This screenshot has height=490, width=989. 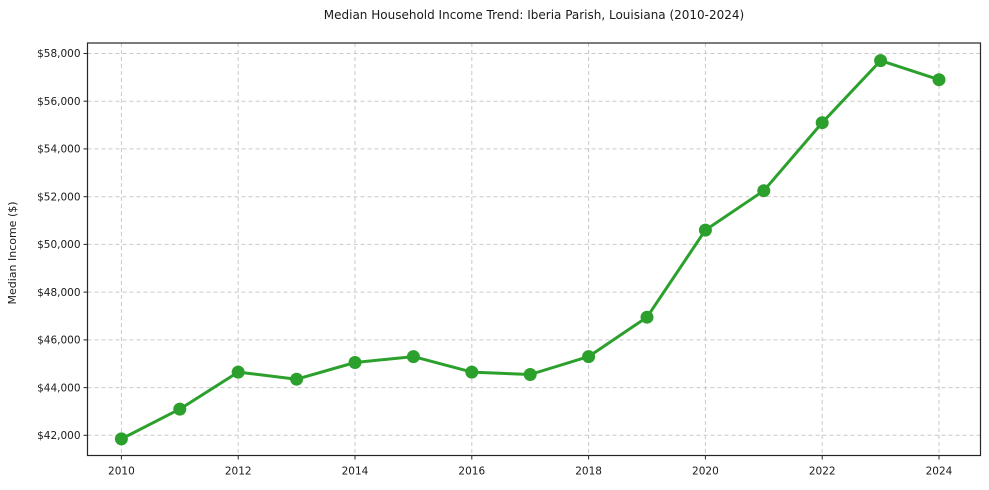 I want to click on x-tick-label: 2022, so click(x=822, y=472).